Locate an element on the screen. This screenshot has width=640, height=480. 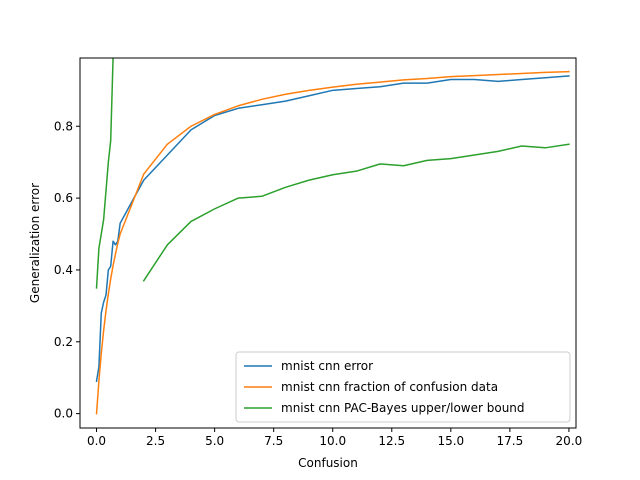
x-tick-label: 12.5 is located at coordinates (391, 441).